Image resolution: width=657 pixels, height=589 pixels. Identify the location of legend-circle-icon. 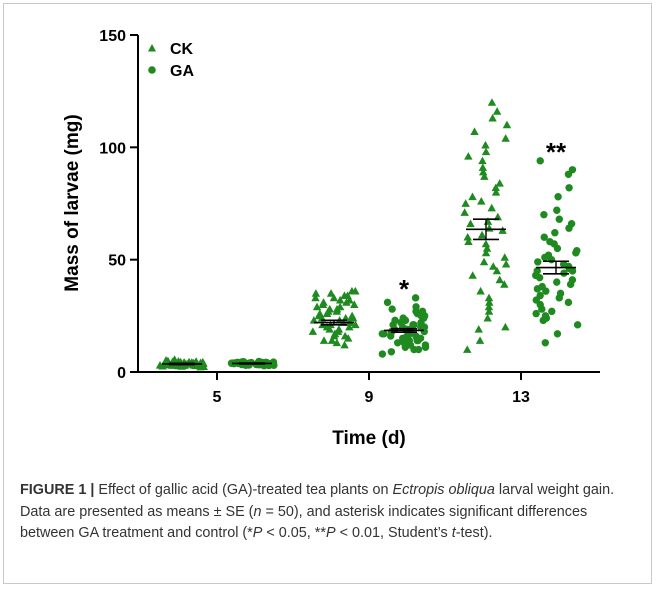
(152, 70).